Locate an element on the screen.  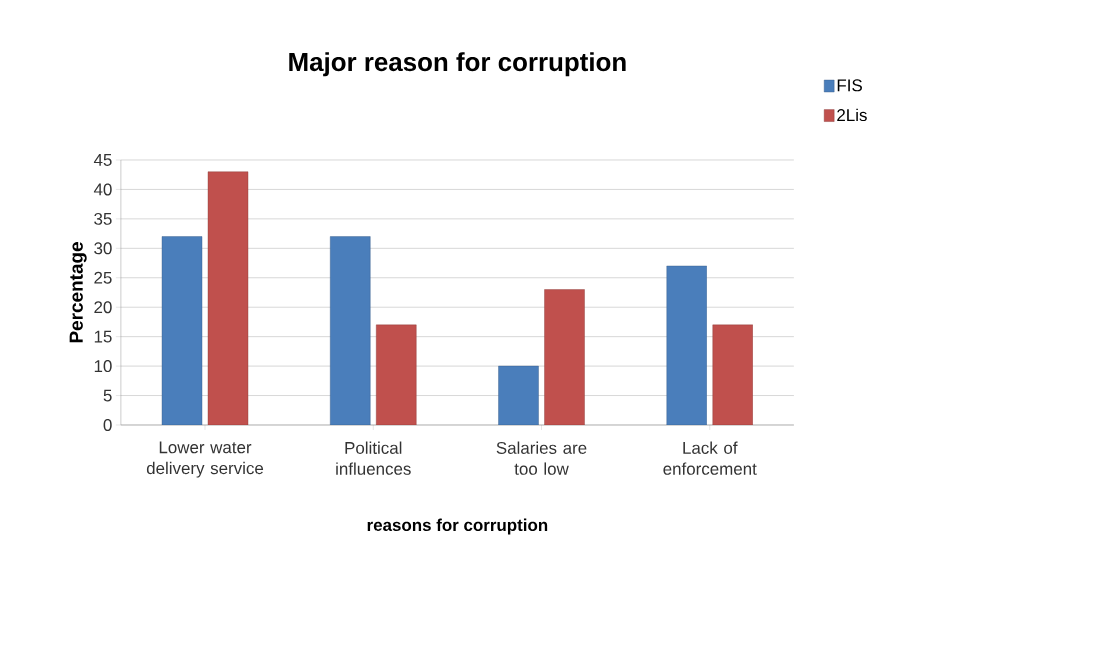
x-tick-label: Political influences is located at coordinates (373, 458).